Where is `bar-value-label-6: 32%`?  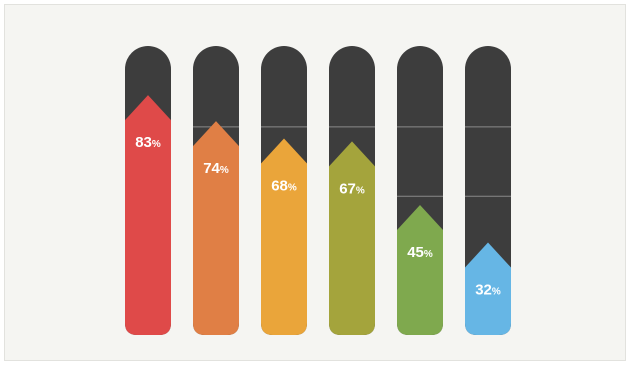
bar-value-label-6: 32% is located at coordinates (488, 290).